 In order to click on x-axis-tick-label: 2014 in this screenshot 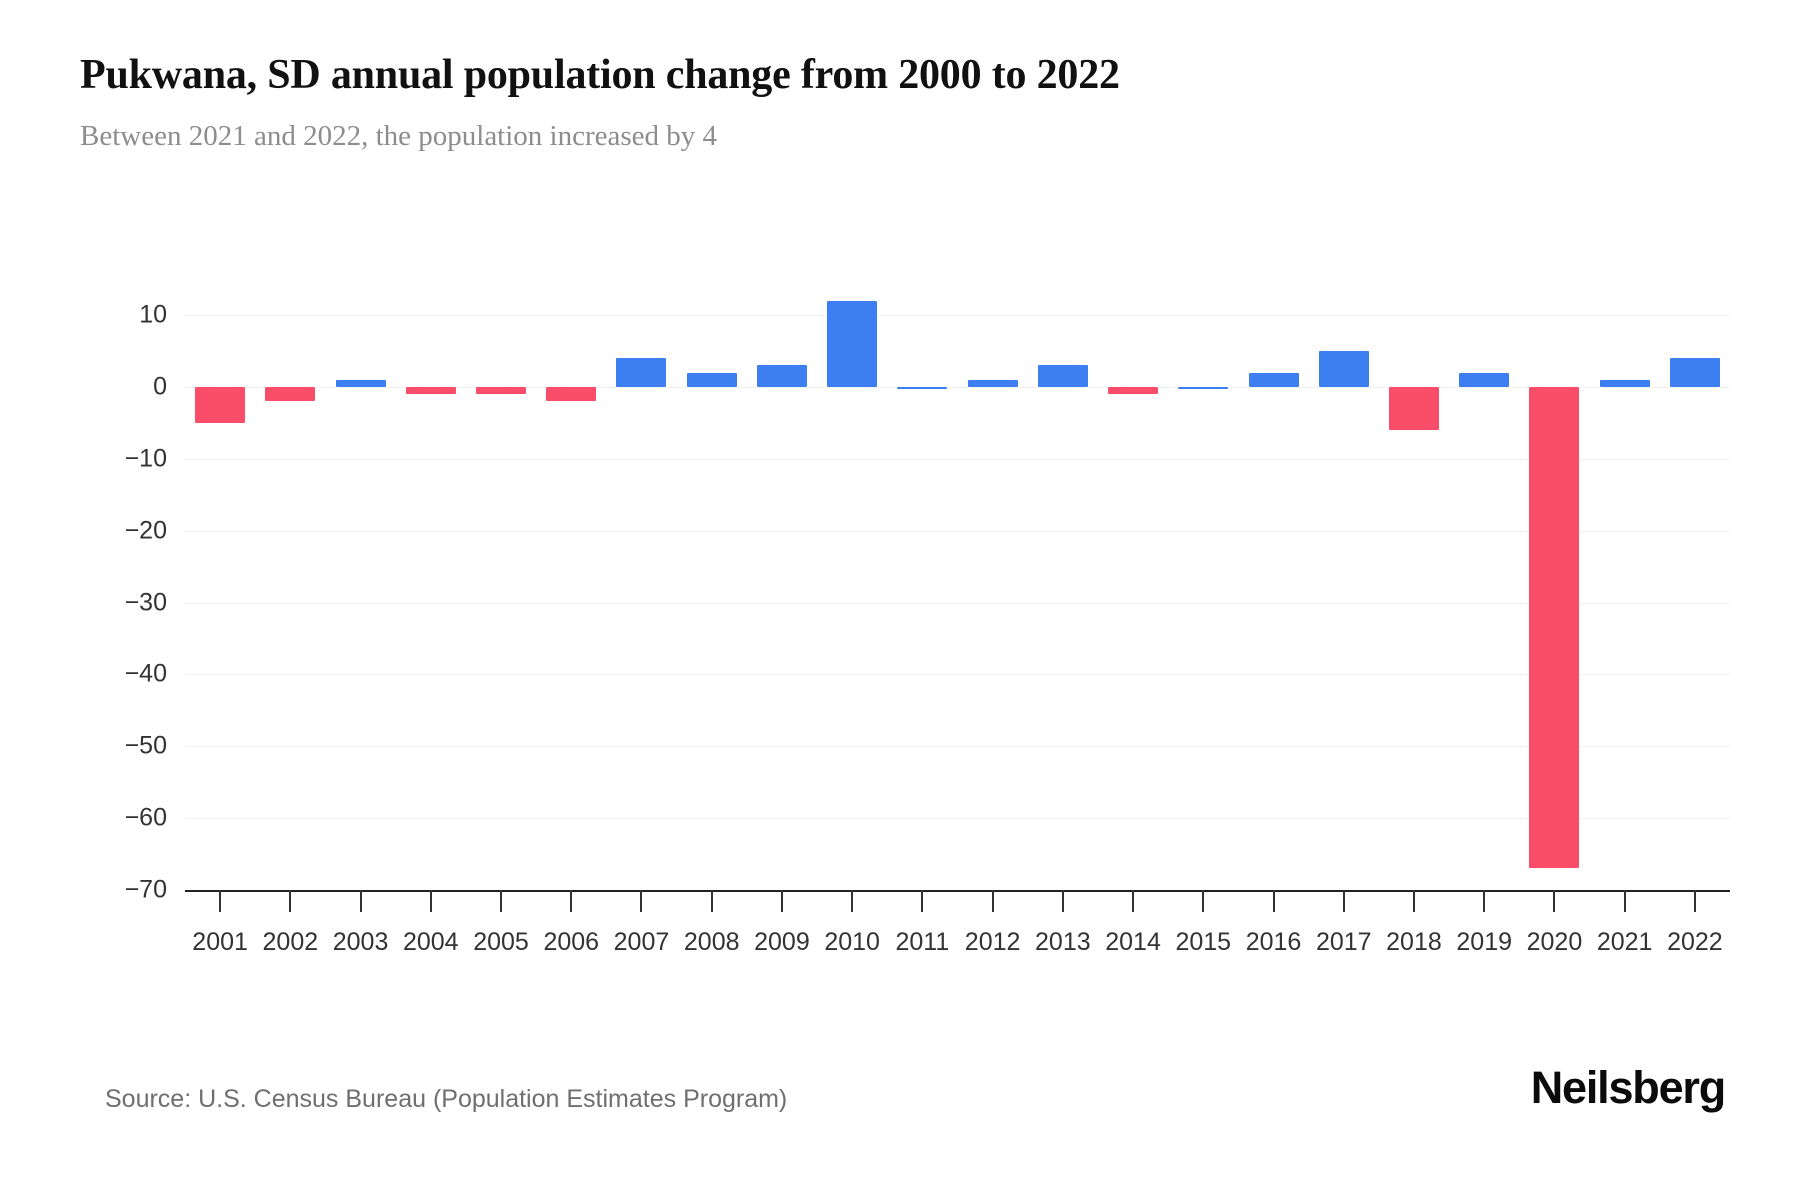, I will do `click(1133, 942)`.